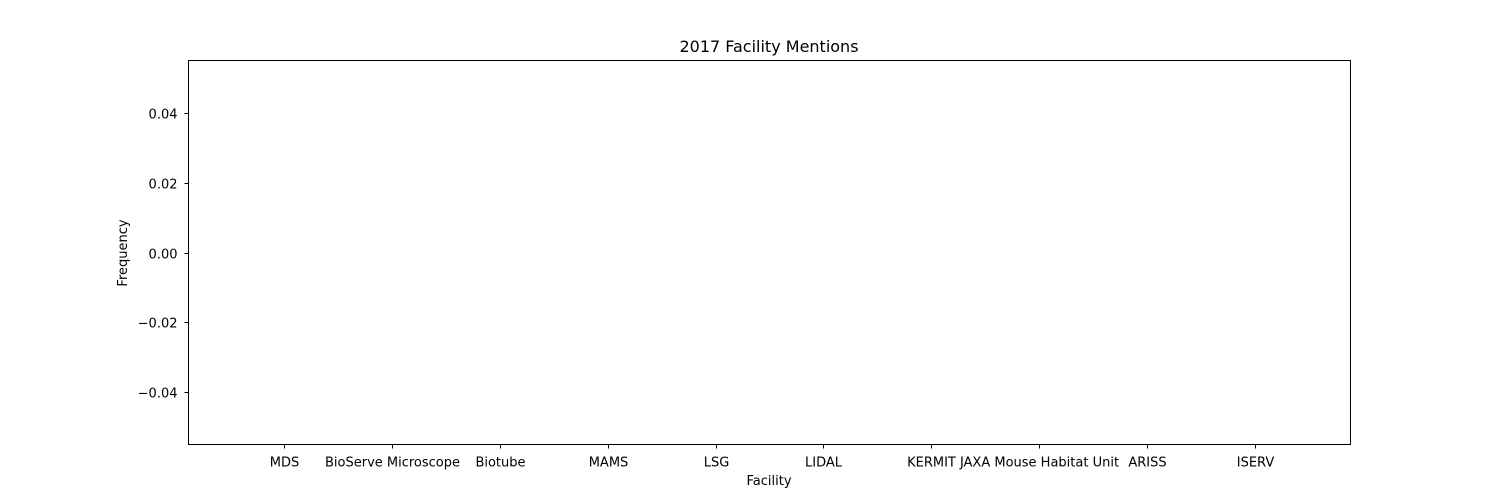 The width and height of the screenshot is (1500, 500). What do you see at coordinates (123, 252) in the screenshot?
I see `y-axis-label: Frequency` at bounding box center [123, 252].